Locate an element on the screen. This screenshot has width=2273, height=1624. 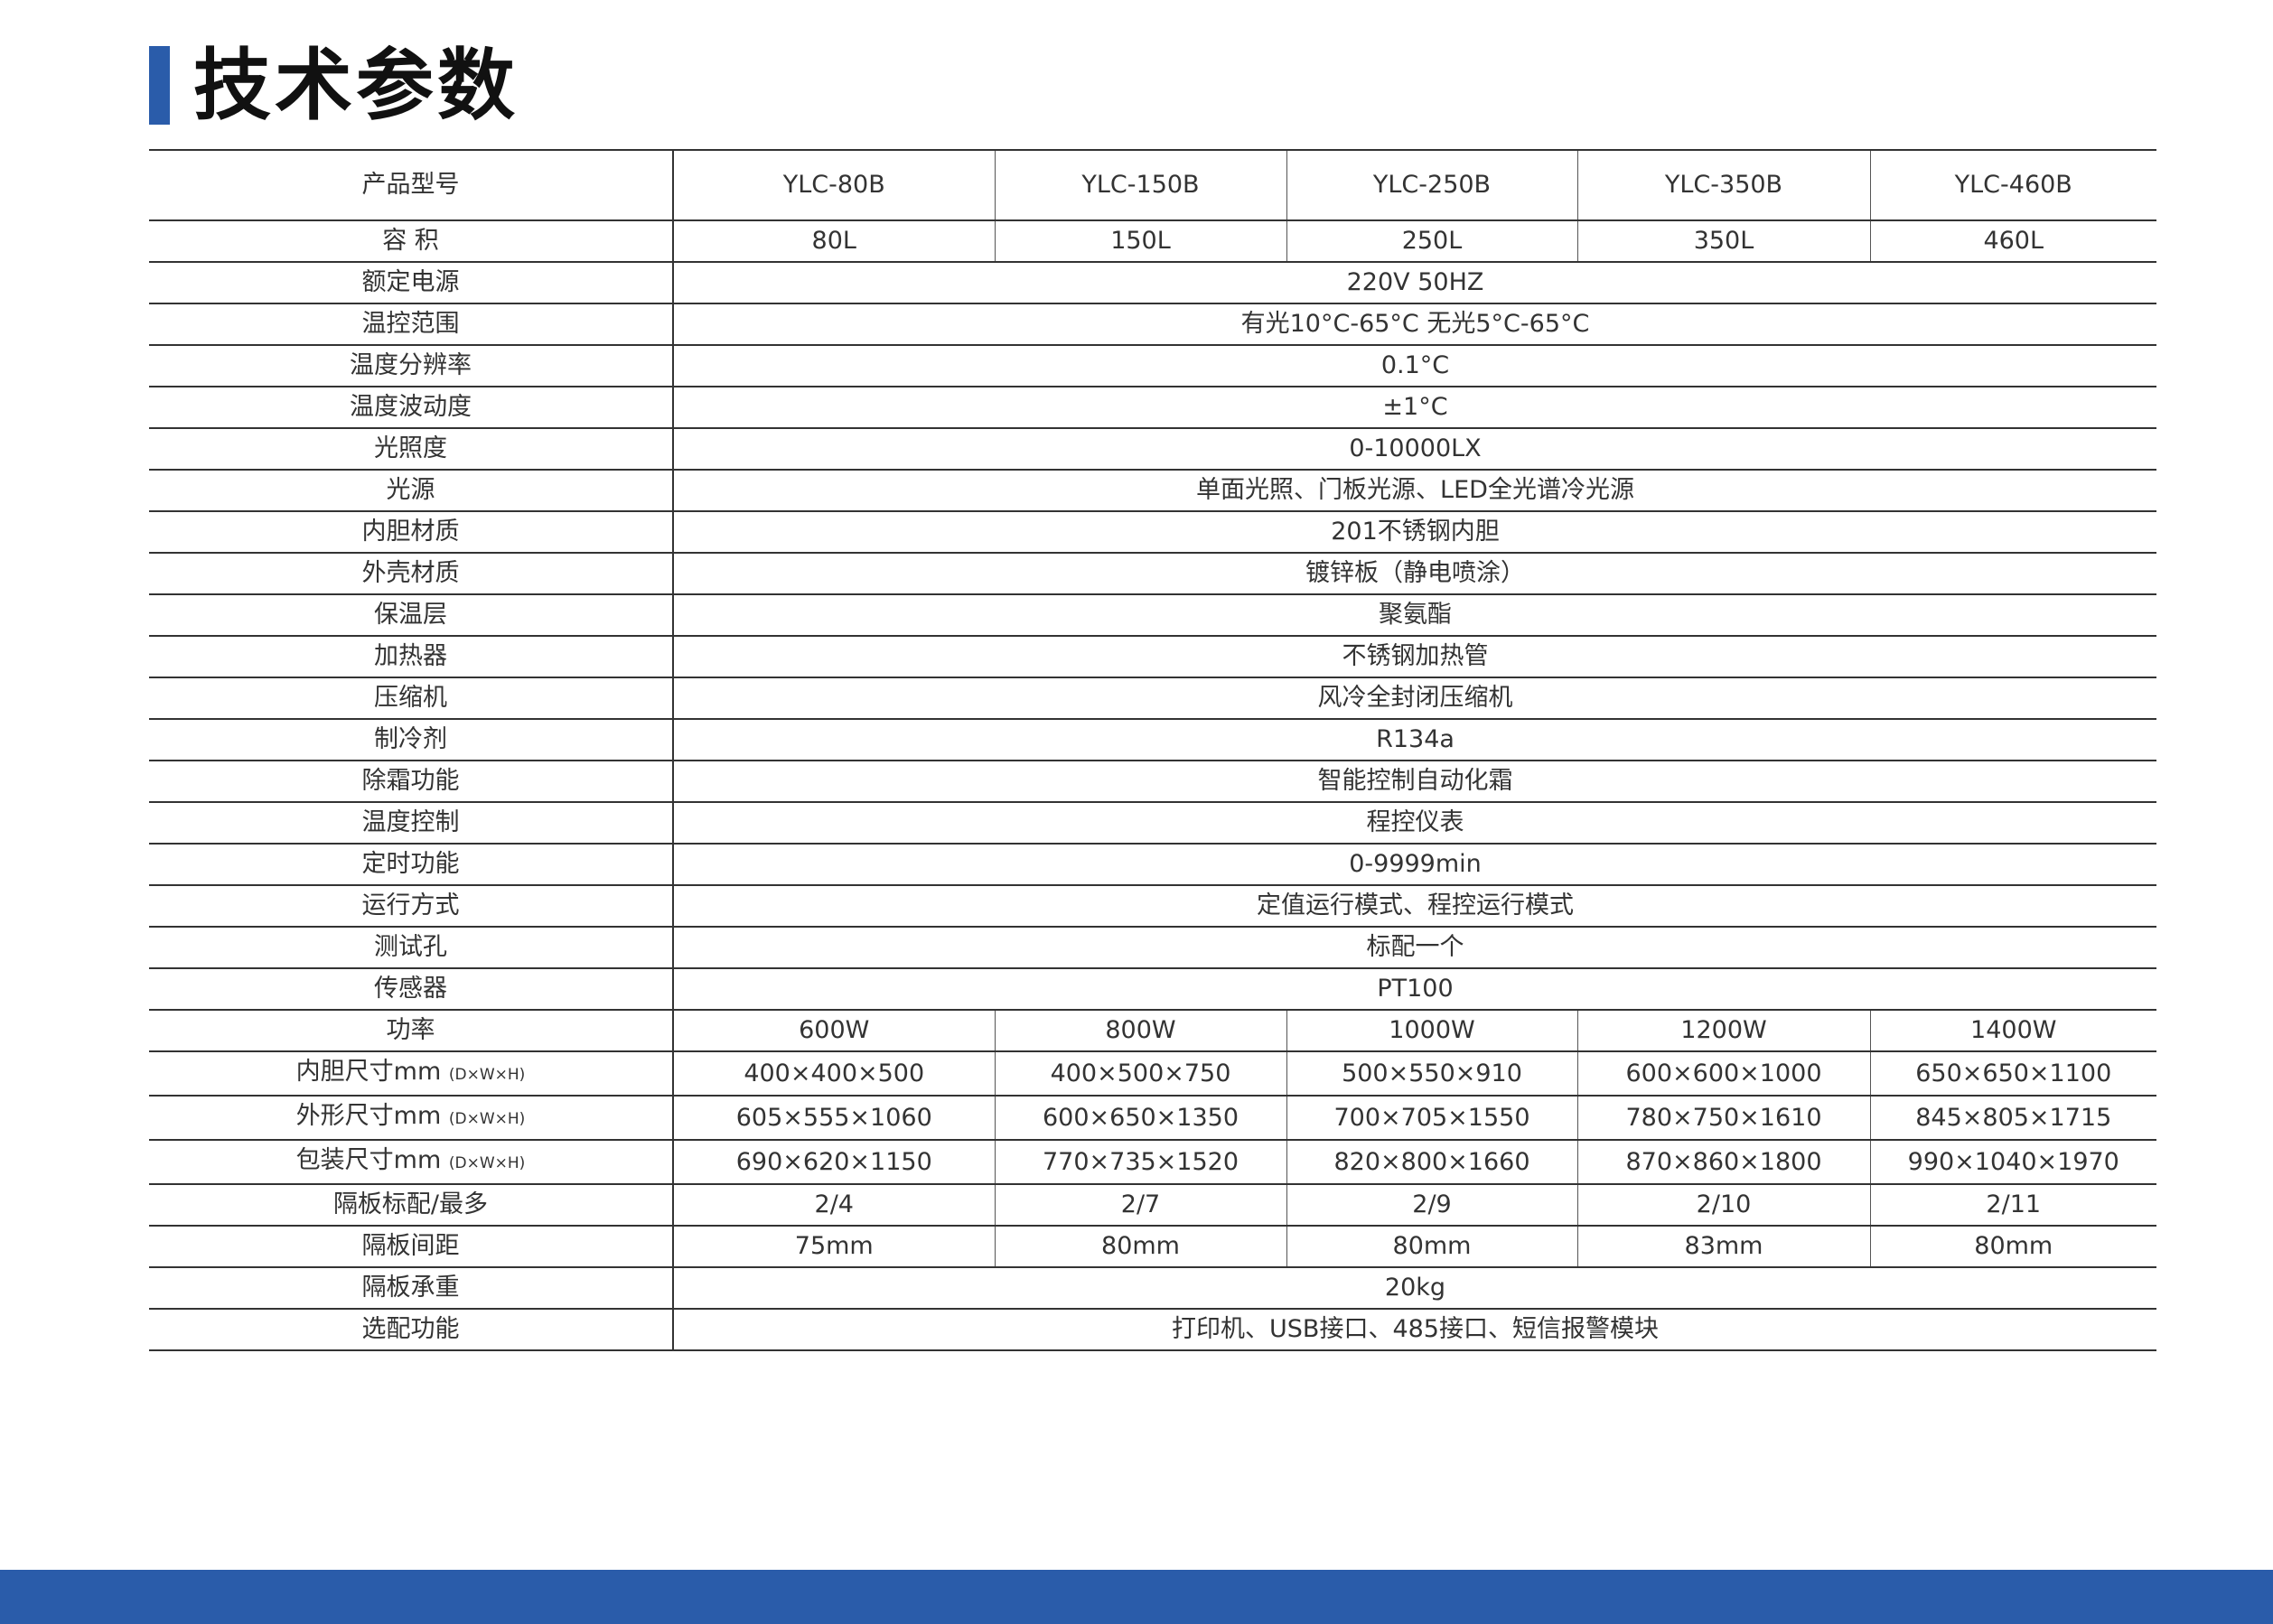
row-label-text: 内胆尺寸mm is located at coordinates (369, 1072).